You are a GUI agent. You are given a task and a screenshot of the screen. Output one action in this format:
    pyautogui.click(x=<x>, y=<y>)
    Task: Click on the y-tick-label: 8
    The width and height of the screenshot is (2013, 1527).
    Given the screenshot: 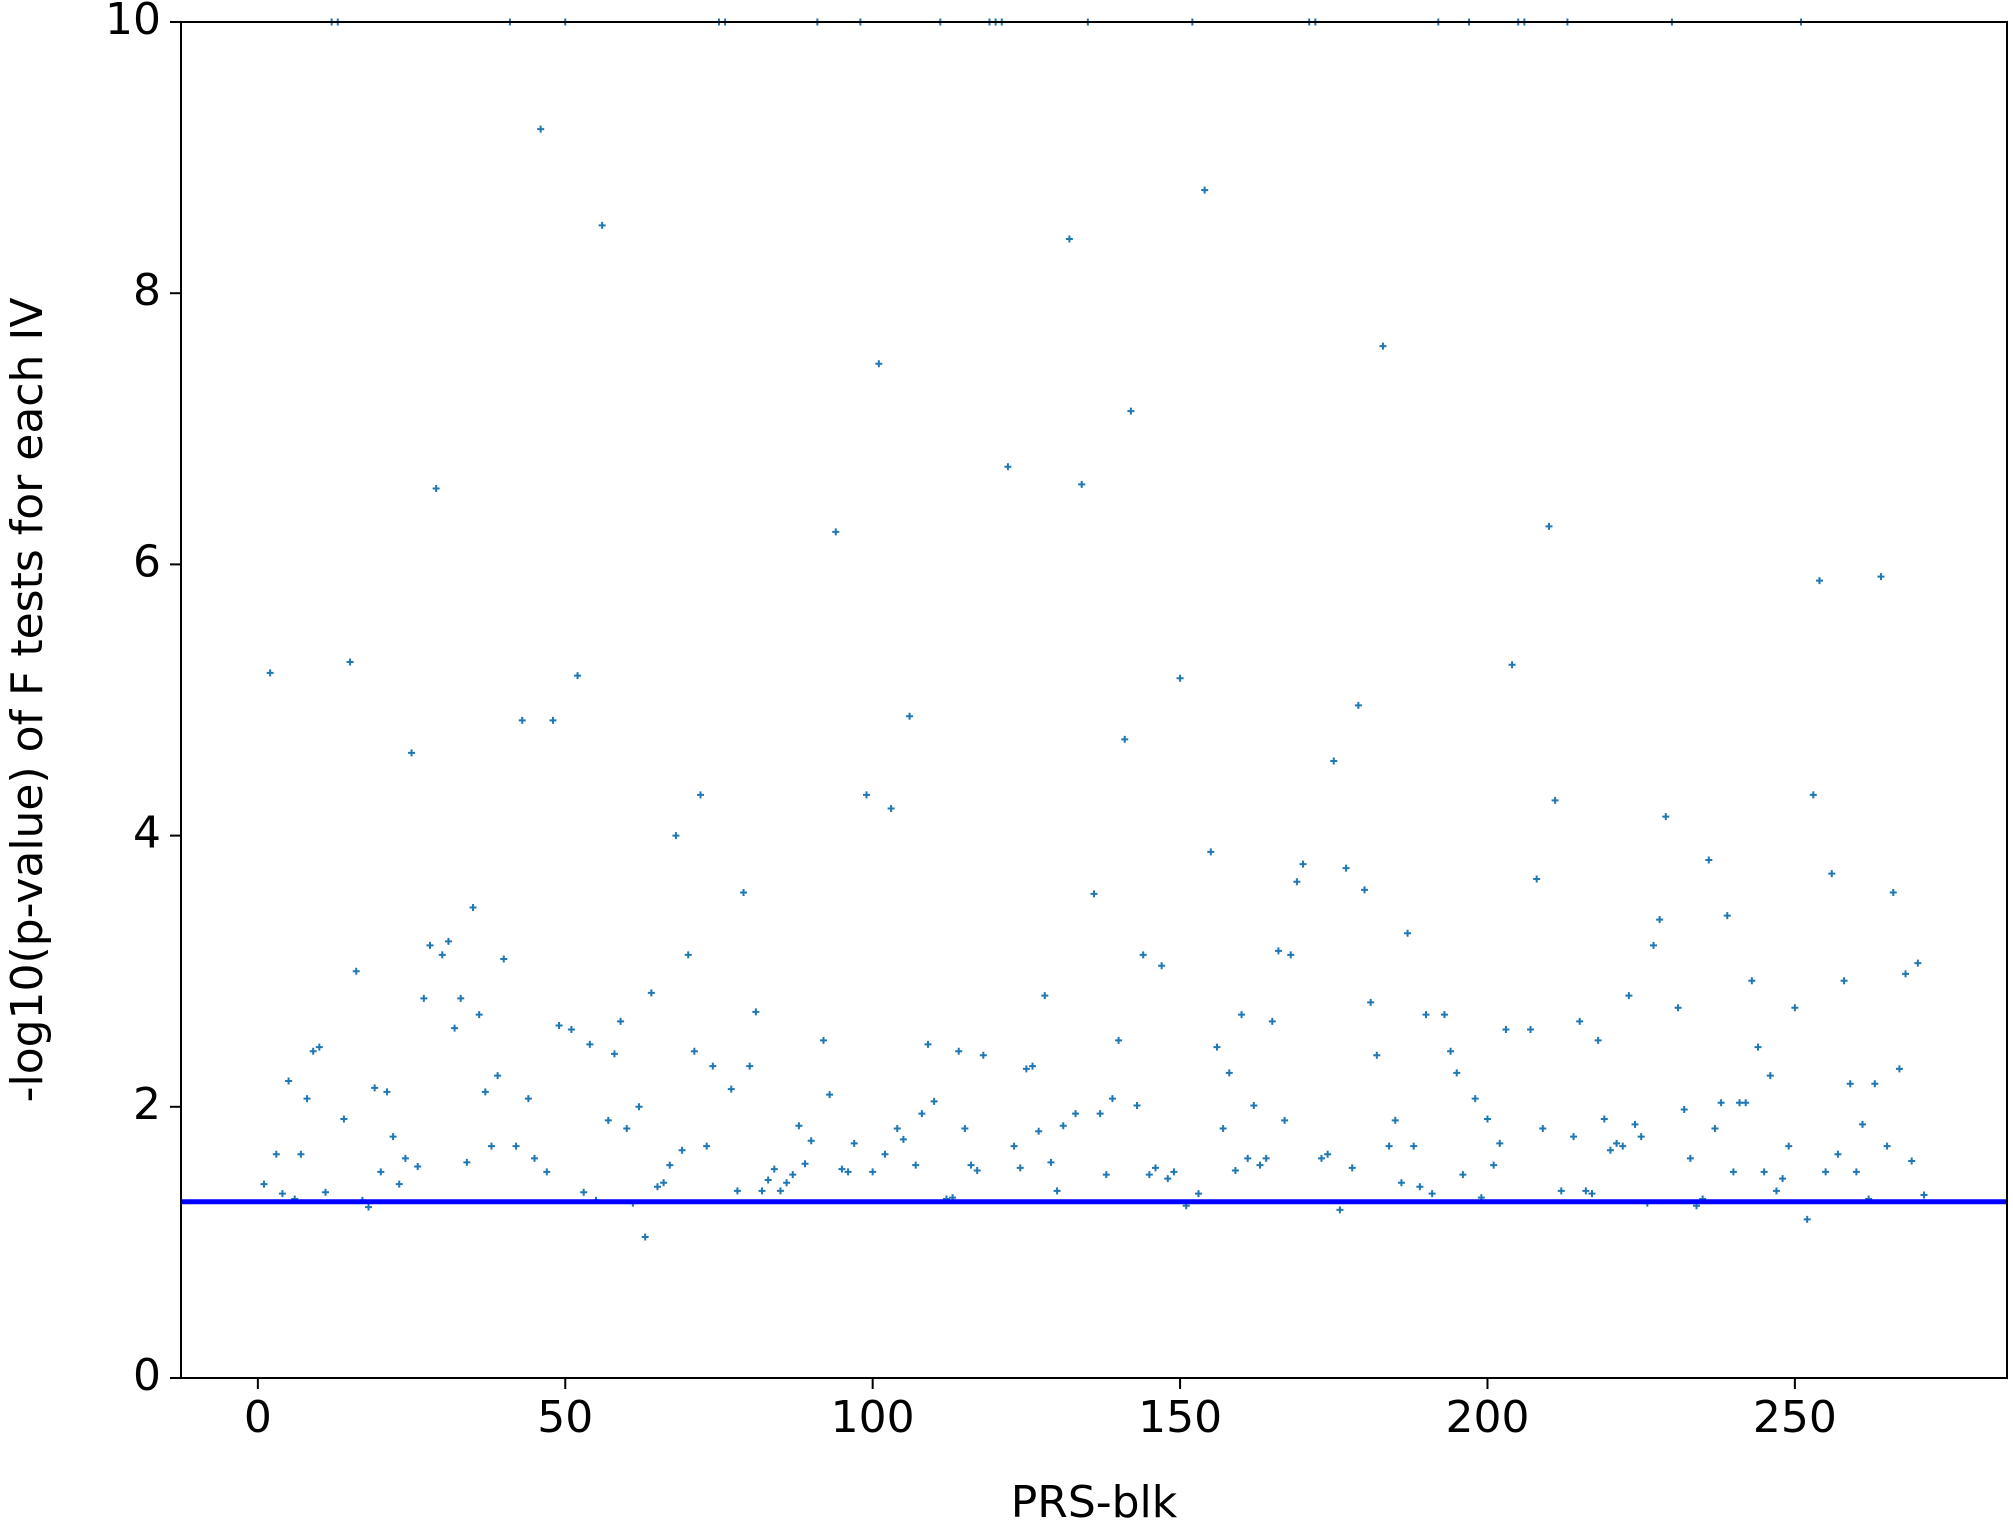 What is the action you would take?
    pyautogui.click(x=147, y=290)
    